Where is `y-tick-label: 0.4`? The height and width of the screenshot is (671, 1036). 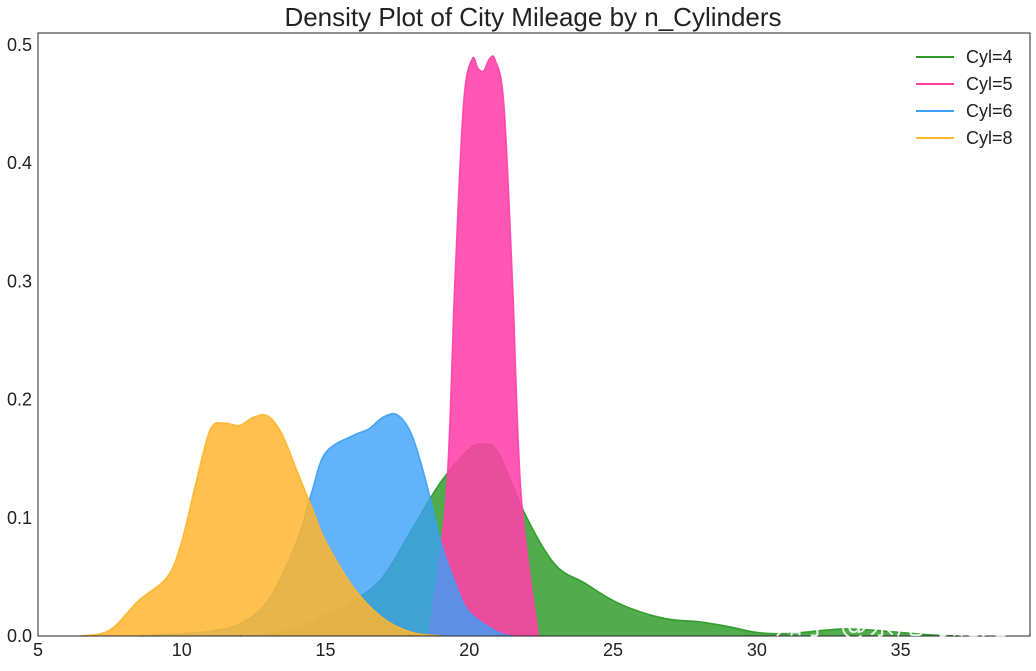
y-tick-label: 0.4 is located at coordinates (19, 163).